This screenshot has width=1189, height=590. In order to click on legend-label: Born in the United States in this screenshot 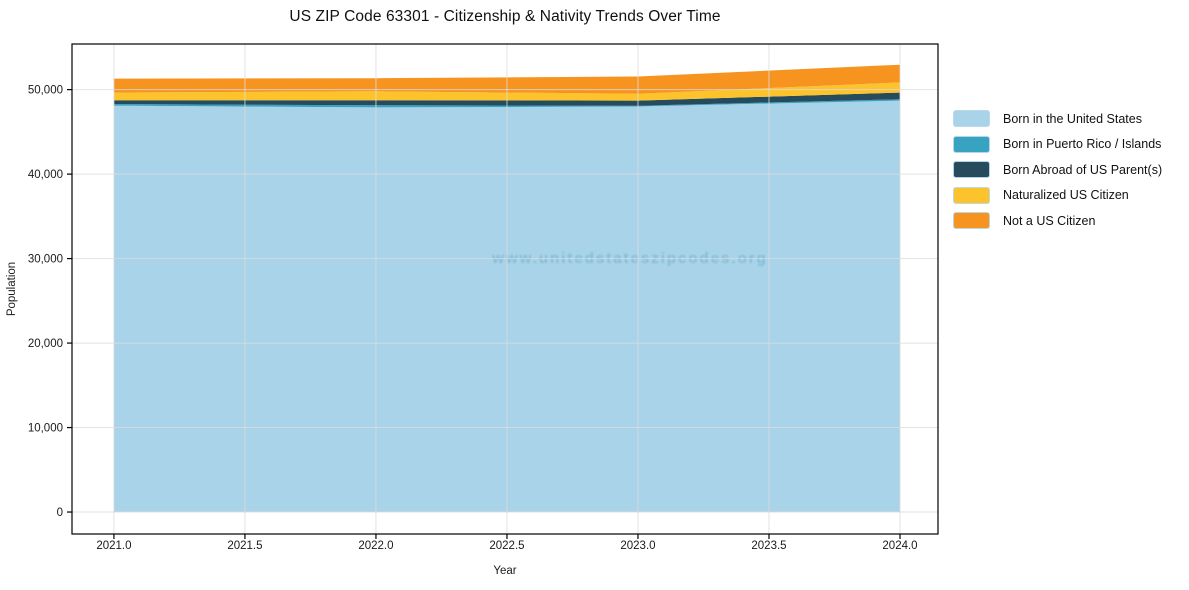, I will do `click(1072, 118)`.